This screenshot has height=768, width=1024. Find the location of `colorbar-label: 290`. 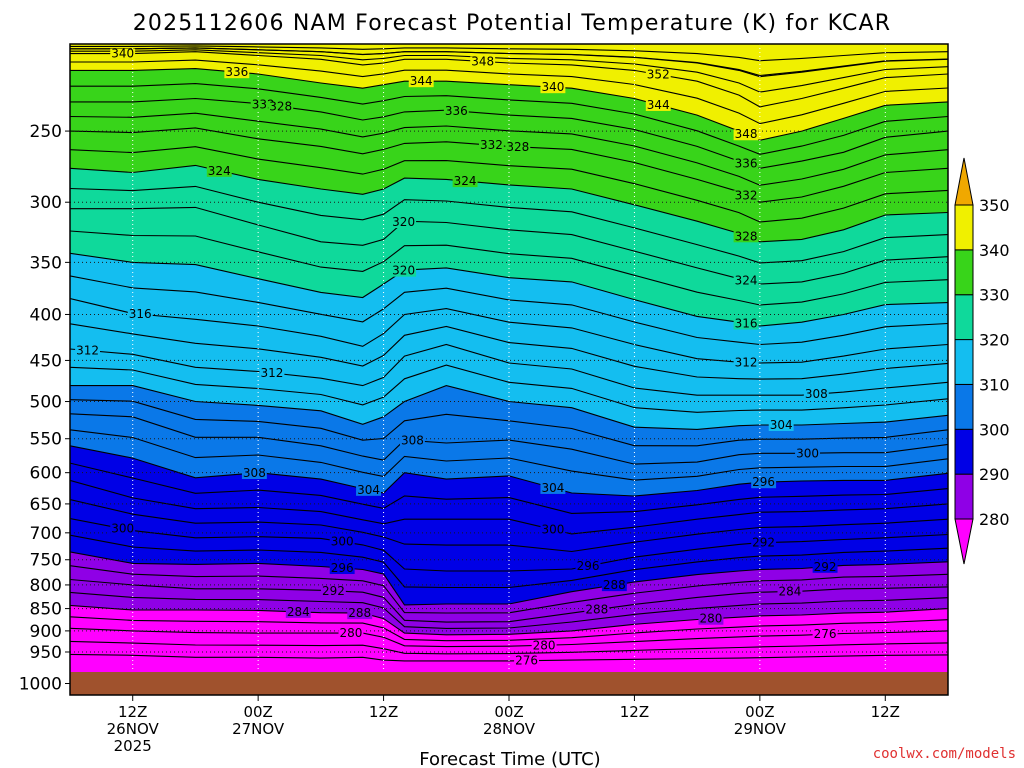

colorbar-label: 290 is located at coordinates (994, 474).